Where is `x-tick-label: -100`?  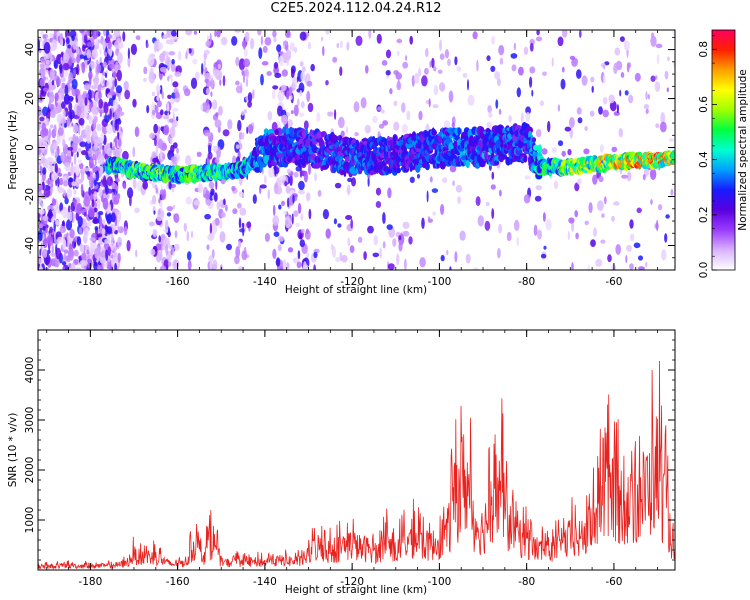 x-tick-label: -100 is located at coordinates (439, 282).